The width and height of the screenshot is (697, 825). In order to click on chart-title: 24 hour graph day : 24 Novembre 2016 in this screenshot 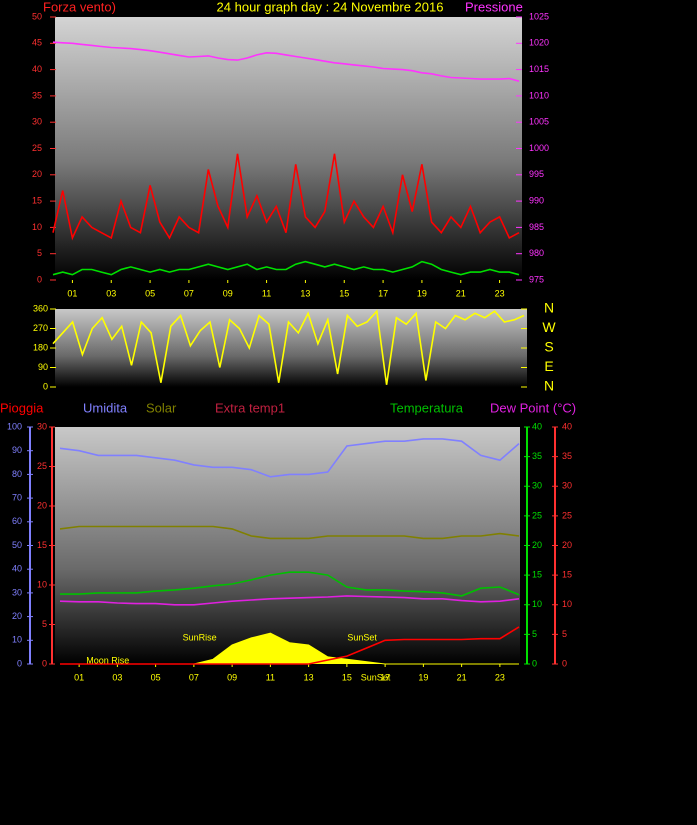, I will do `click(330, 7)`.